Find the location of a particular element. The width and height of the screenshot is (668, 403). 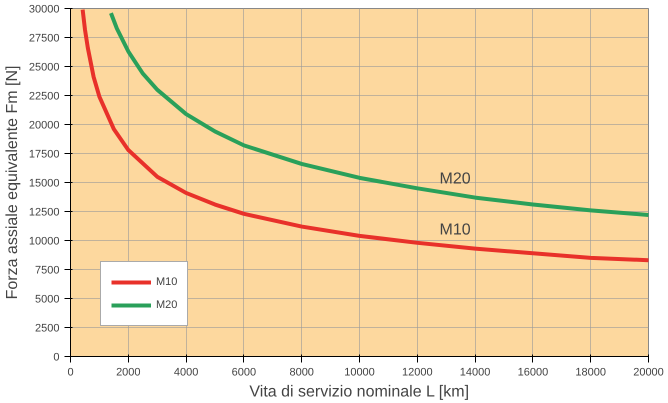

x-tick-label: 2000 is located at coordinates (128, 372).